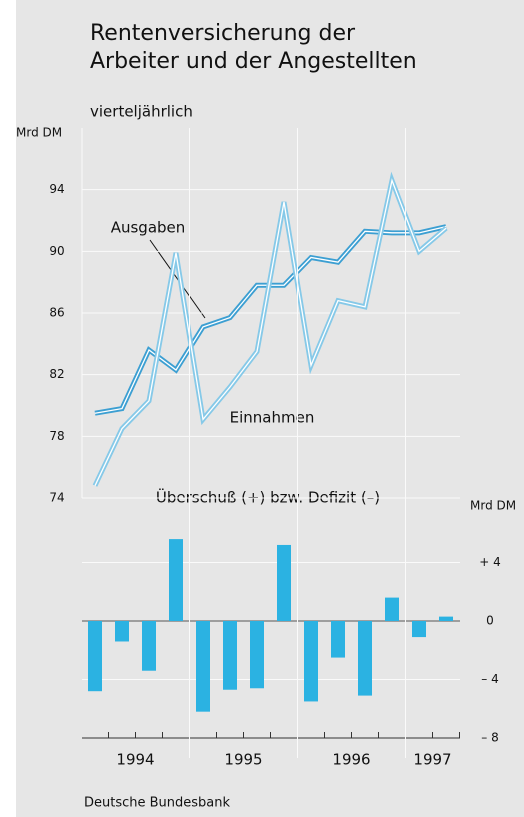 This screenshot has height=817, width=524. I want to click on x-tick-label: 1997, so click(432, 760).